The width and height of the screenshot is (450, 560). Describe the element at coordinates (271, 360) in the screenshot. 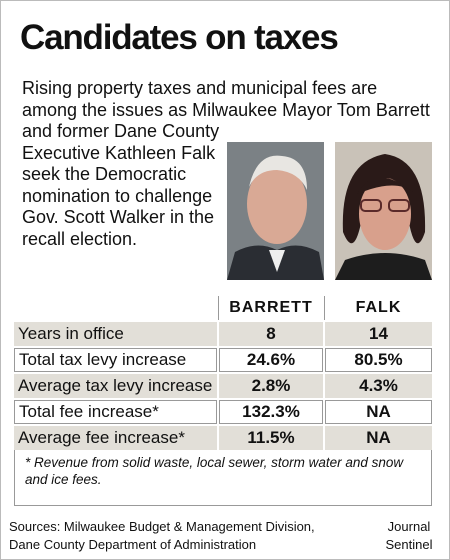

I see `barrett-value: 24.6%` at that location.